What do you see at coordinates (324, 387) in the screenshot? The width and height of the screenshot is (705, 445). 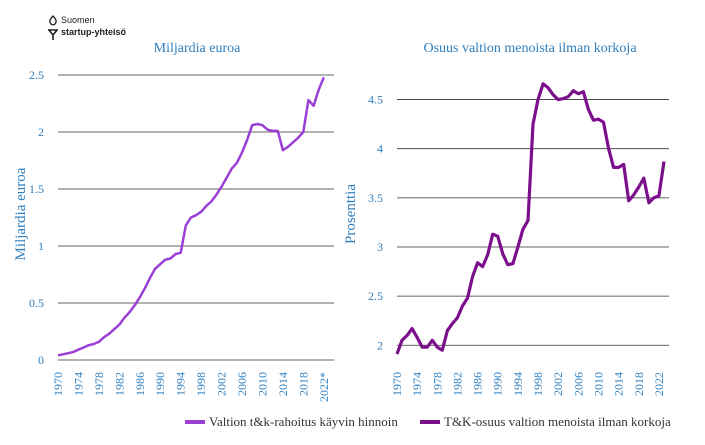 I see `x-tick-label: 2022*` at bounding box center [324, 387].